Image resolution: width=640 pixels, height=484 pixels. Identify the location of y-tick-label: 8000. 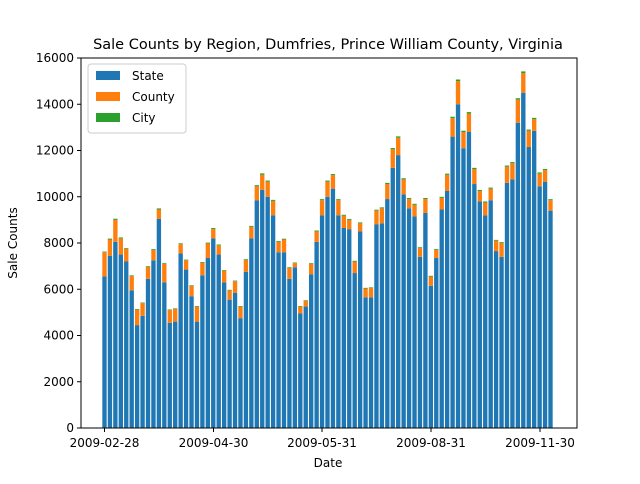
(58, 243).